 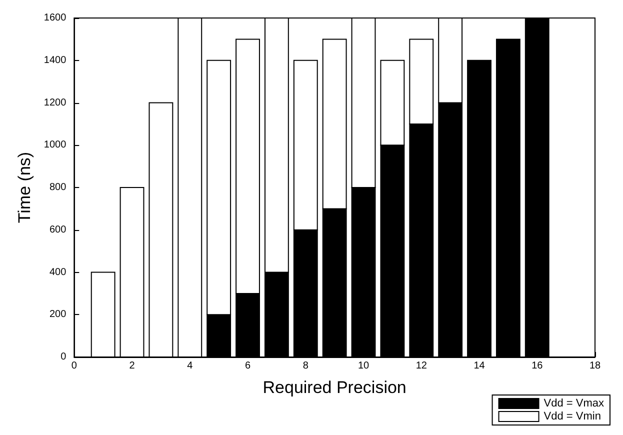 What do you see at coordinates (55, 145) in the screenshot?
I see `y-tick-label: 1000` at bounding box center [55, 145].